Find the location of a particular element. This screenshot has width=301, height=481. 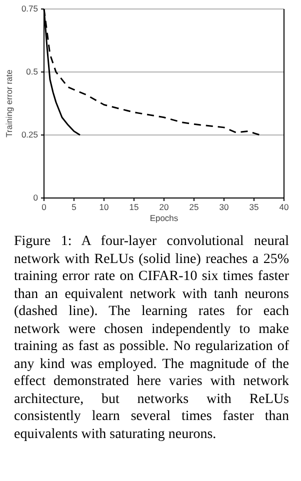

x-tick-label: 30 is located at coordinates (224, 207).